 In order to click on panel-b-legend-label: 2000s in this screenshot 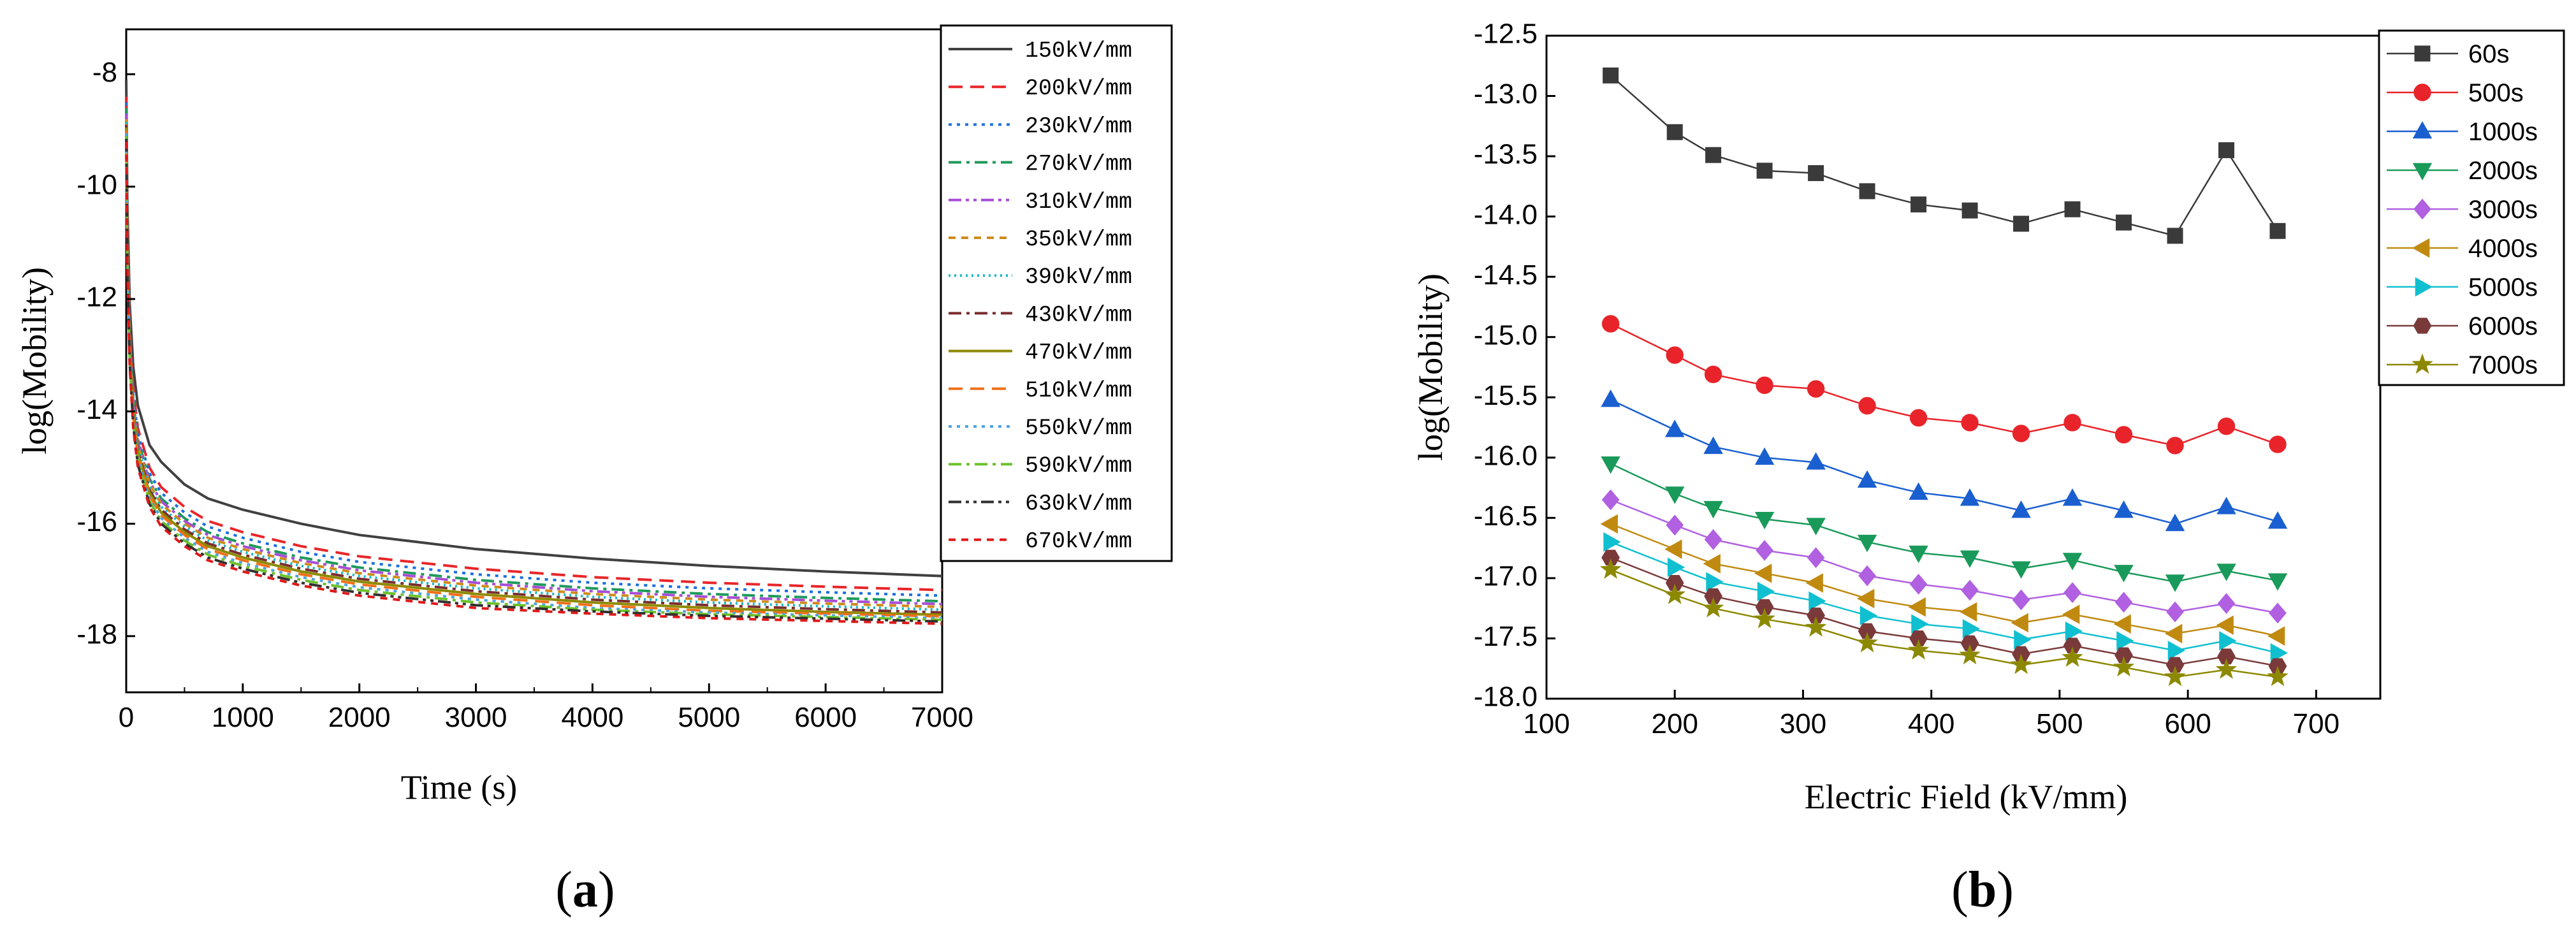, I will do `click(2503, 171)`.